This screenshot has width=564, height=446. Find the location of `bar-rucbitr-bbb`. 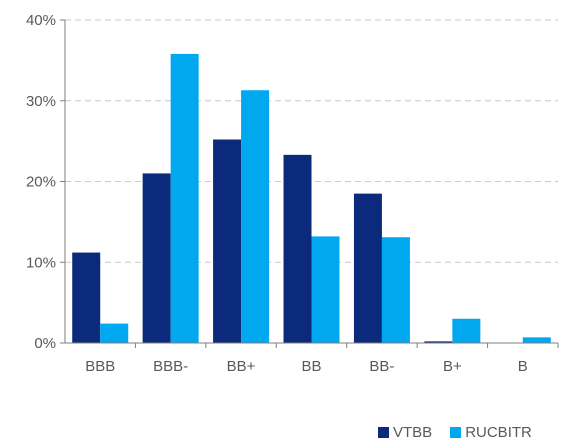

bar-rucbitr-bbb is located at coordinates (114, 333).